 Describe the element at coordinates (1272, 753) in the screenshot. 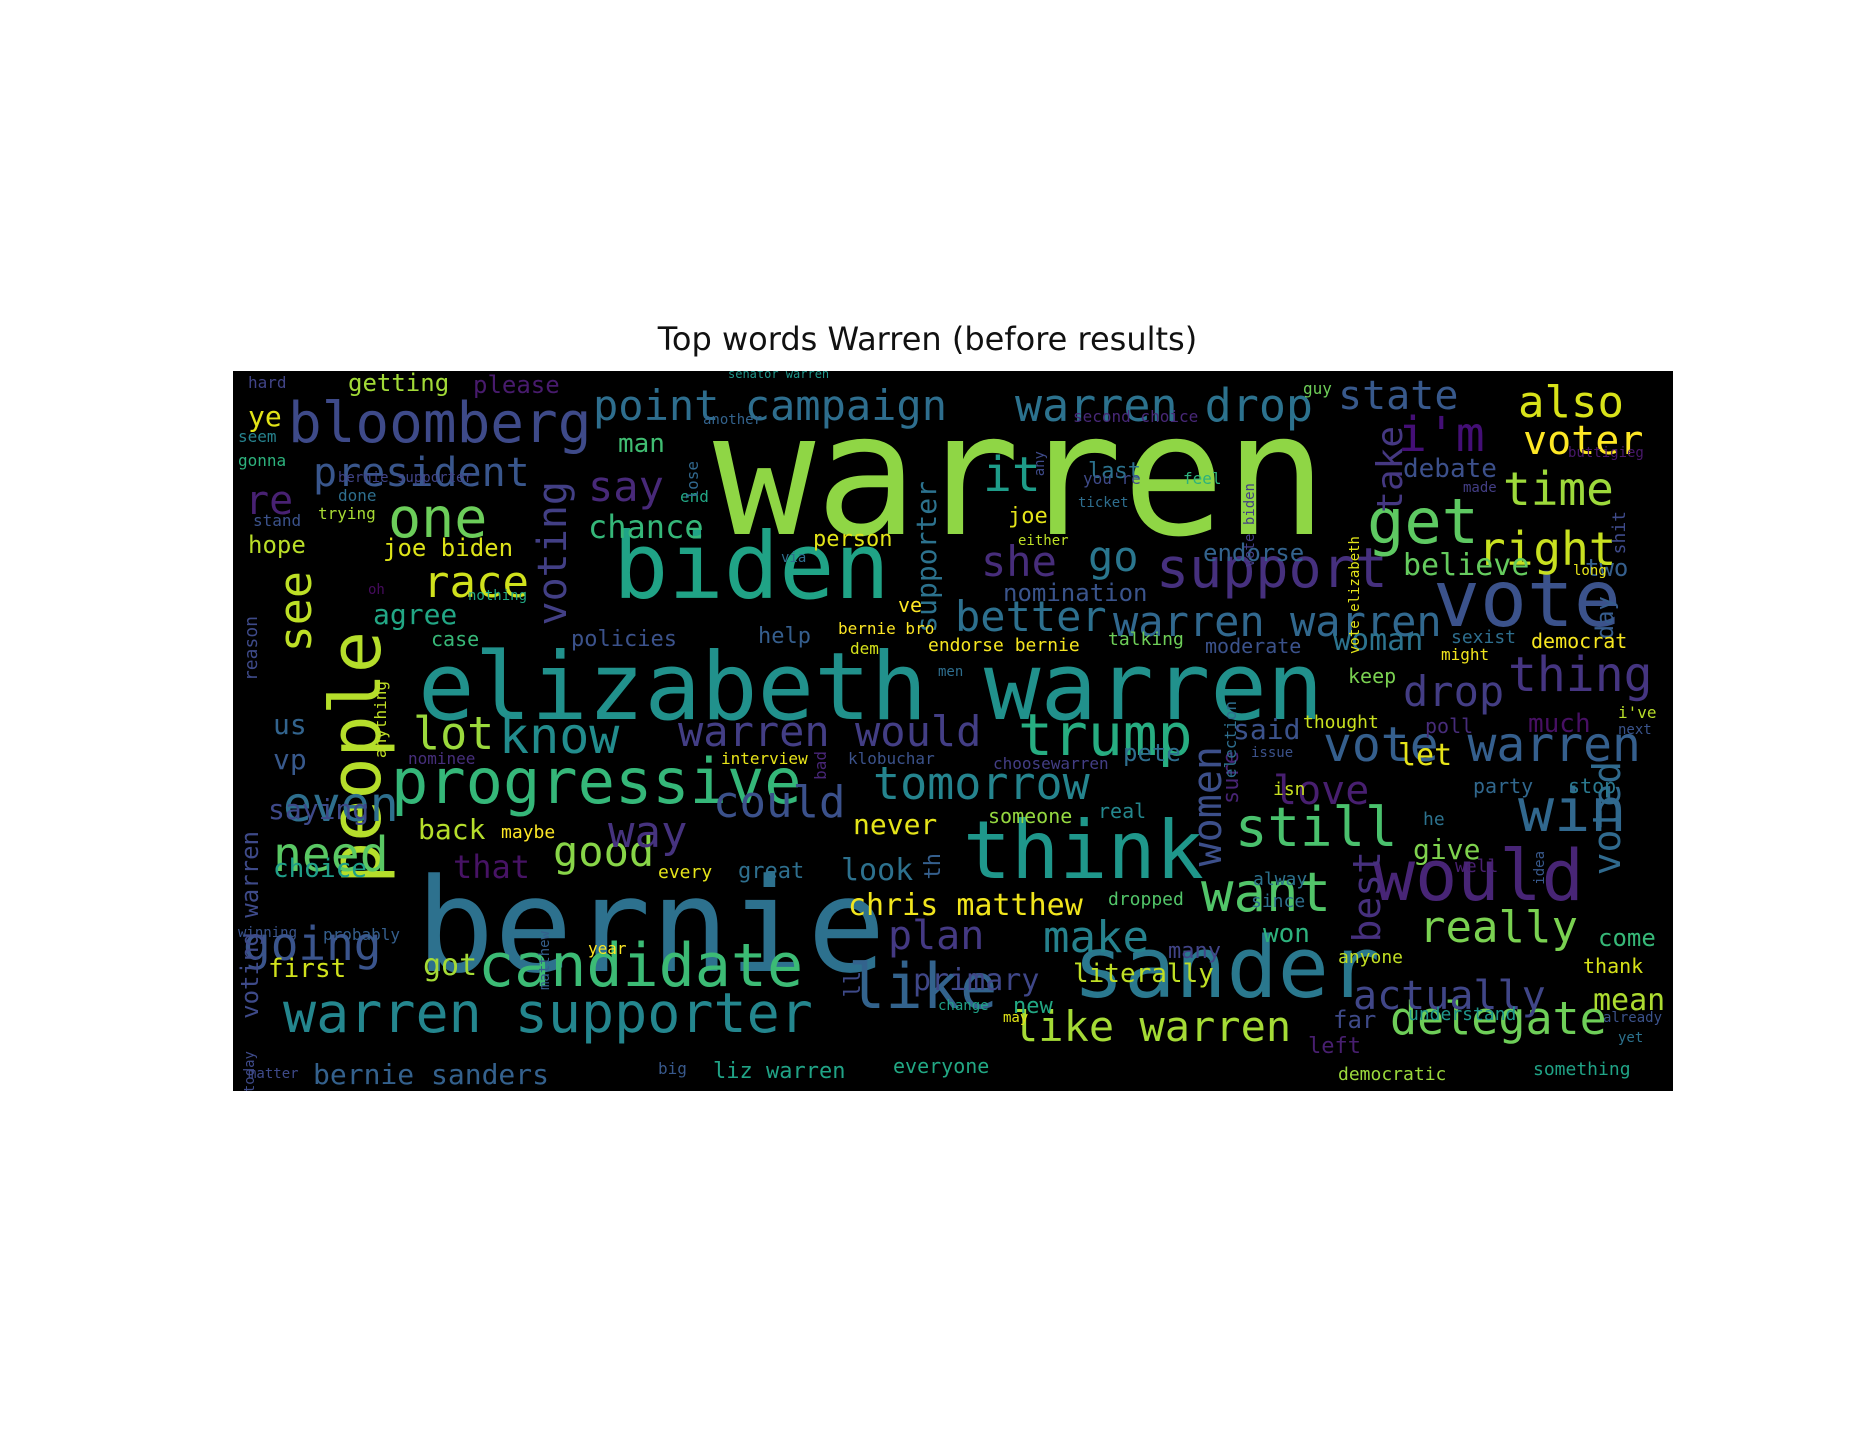

I see `word-issue: issue` at that location.